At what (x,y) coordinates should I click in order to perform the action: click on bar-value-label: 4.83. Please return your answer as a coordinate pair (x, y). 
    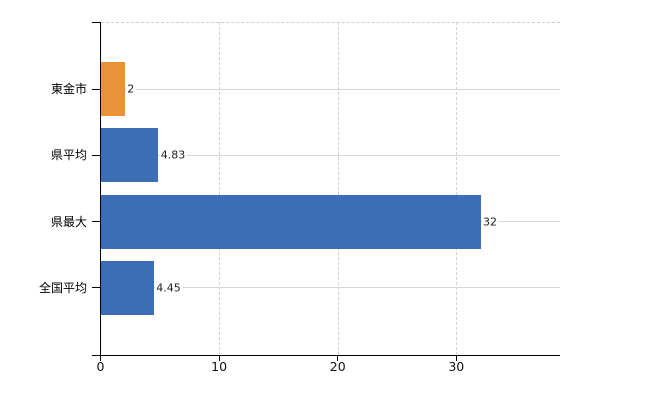
    Looking at the image, I should click on (173, 155).